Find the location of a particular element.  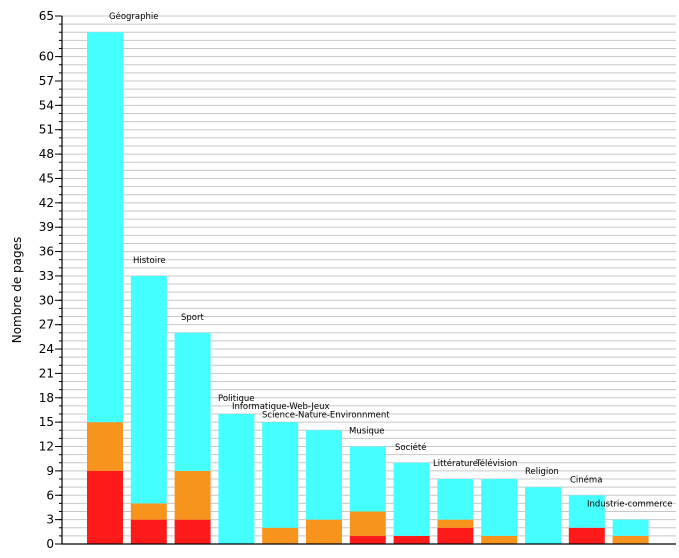

category-label: Informatique-Web-Jeux is located at coordinates (281, 407).